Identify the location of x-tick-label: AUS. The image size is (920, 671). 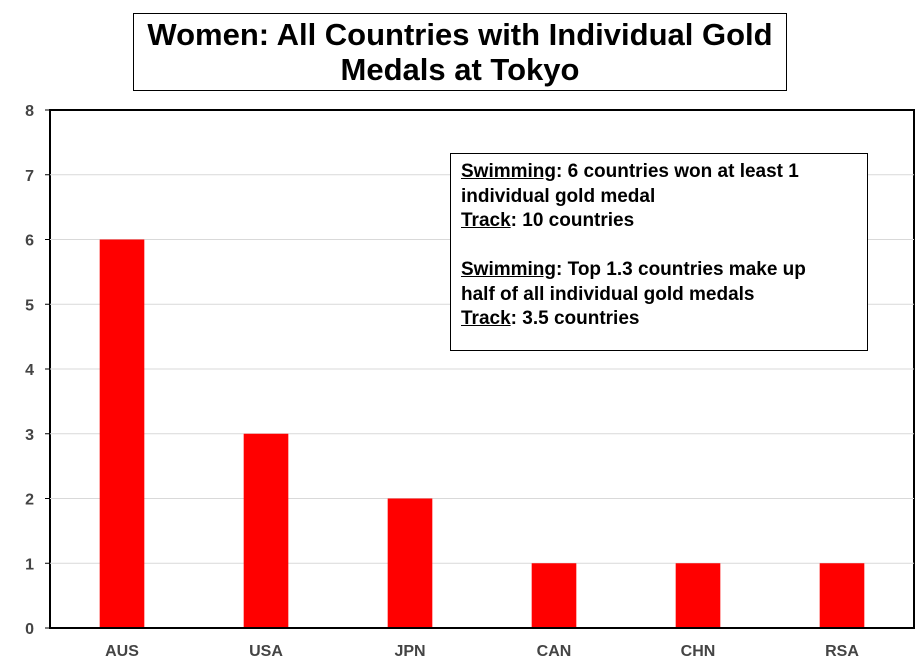
(122, 651).